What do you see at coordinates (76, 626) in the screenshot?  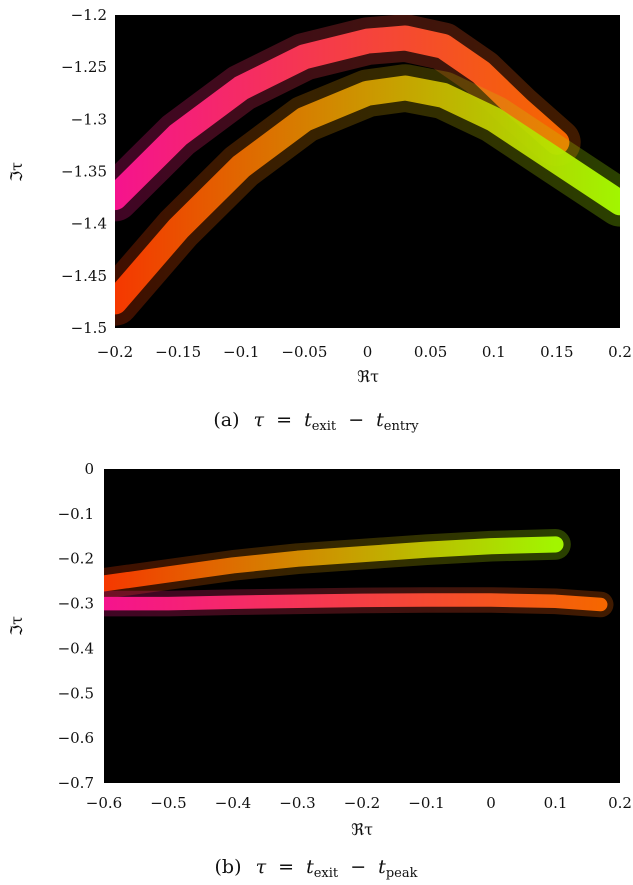 I see `plot-b-y-ticks: 0 −0.1 −0.2 −0.3 −0.4 −0.5 −0.6 −0.7` at bounding box center [76, 626].